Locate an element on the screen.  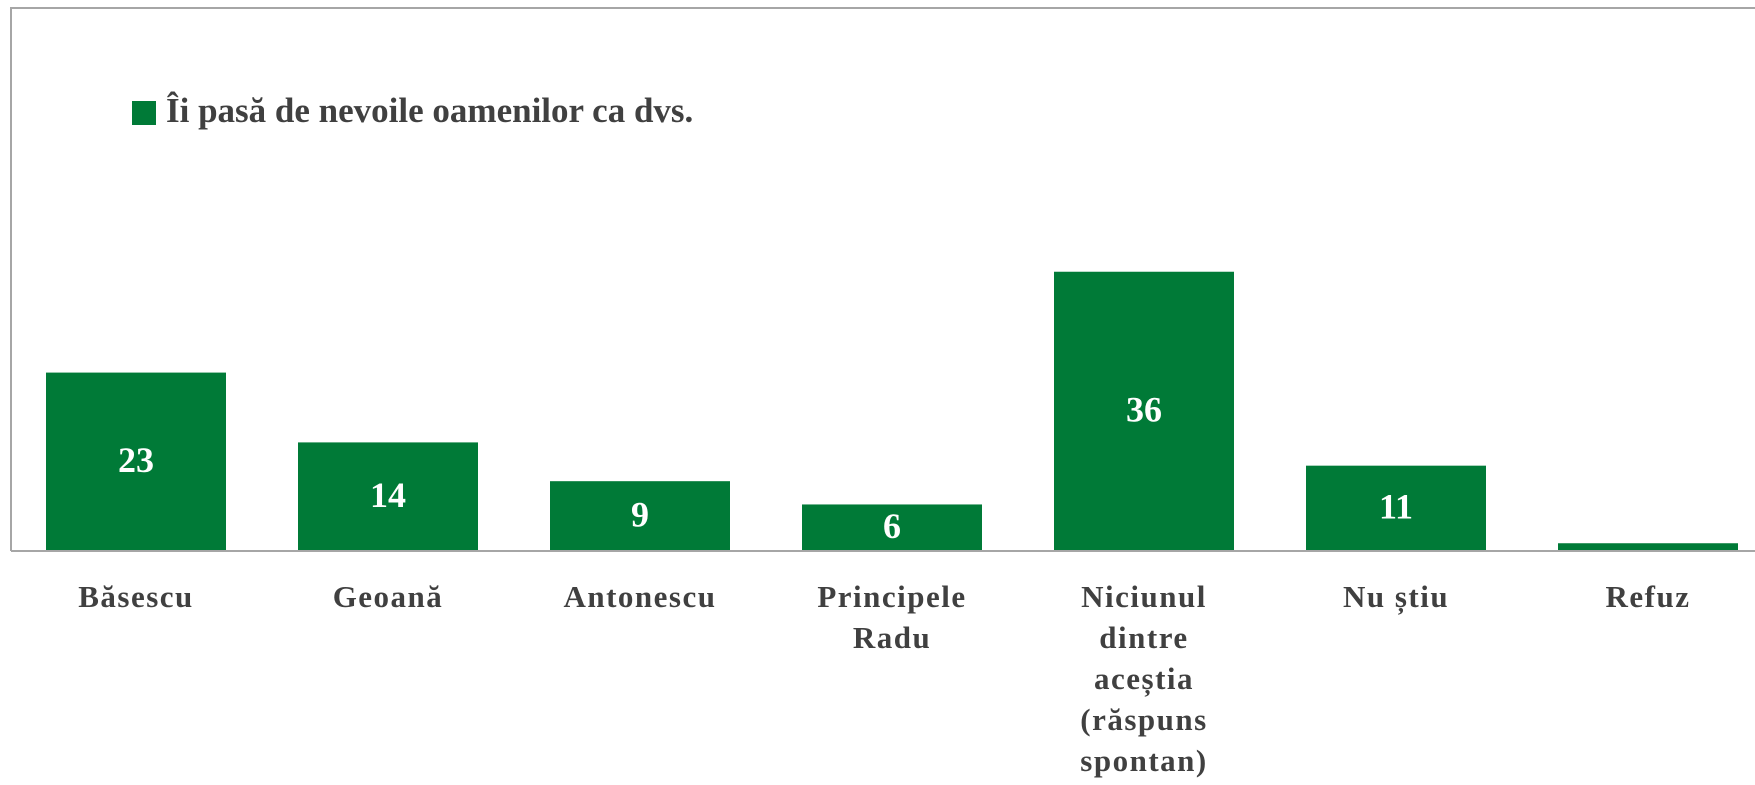
data-label: 6 is located at coordinates (892, 526).